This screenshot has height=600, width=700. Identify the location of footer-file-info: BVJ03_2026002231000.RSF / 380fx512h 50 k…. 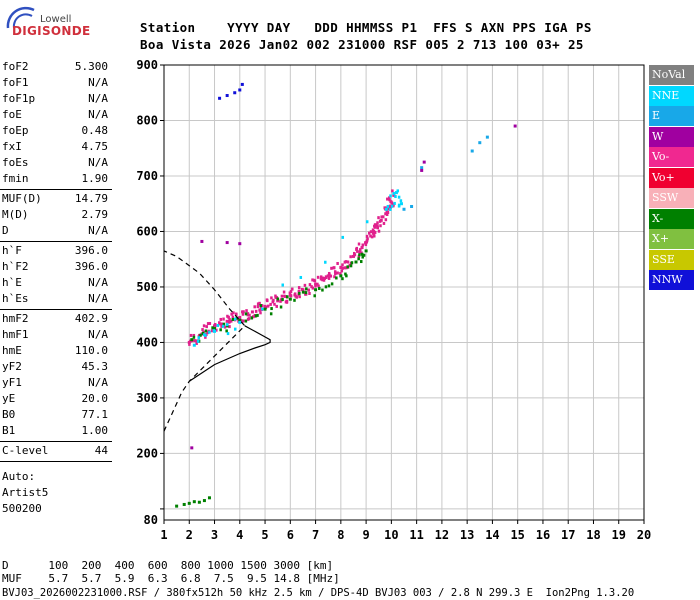
(318, 593).